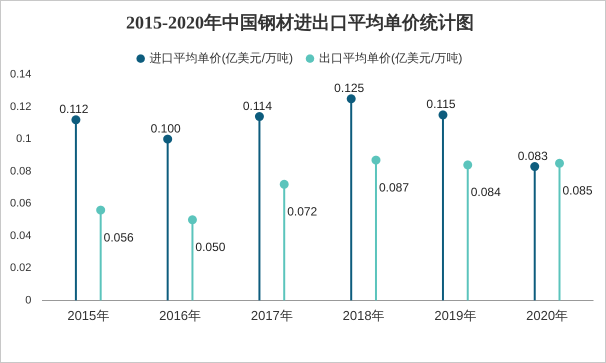 The width and height of the screenshot is (606, 363). I want to click on data-label: 0.050, so click(210, 247).